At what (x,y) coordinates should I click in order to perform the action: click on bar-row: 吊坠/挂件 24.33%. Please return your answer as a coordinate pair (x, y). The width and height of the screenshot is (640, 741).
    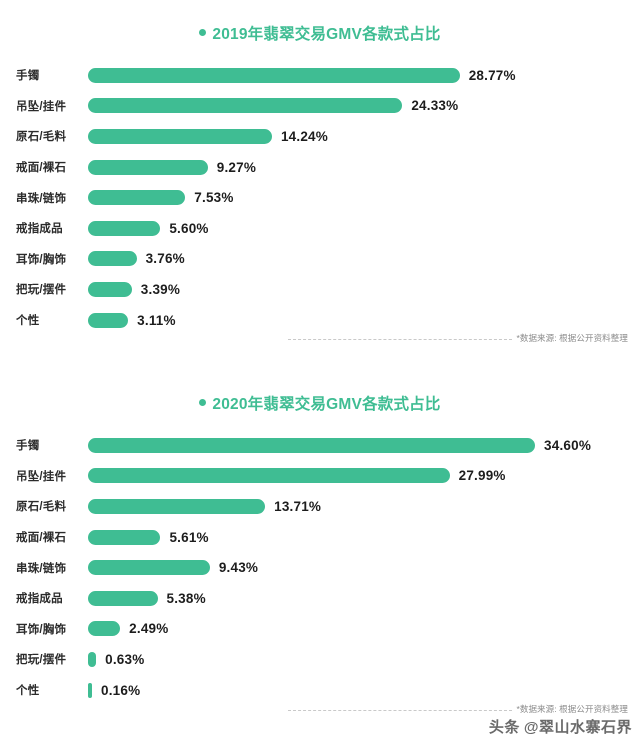
    Looking at the image, I should click on (320, 106).